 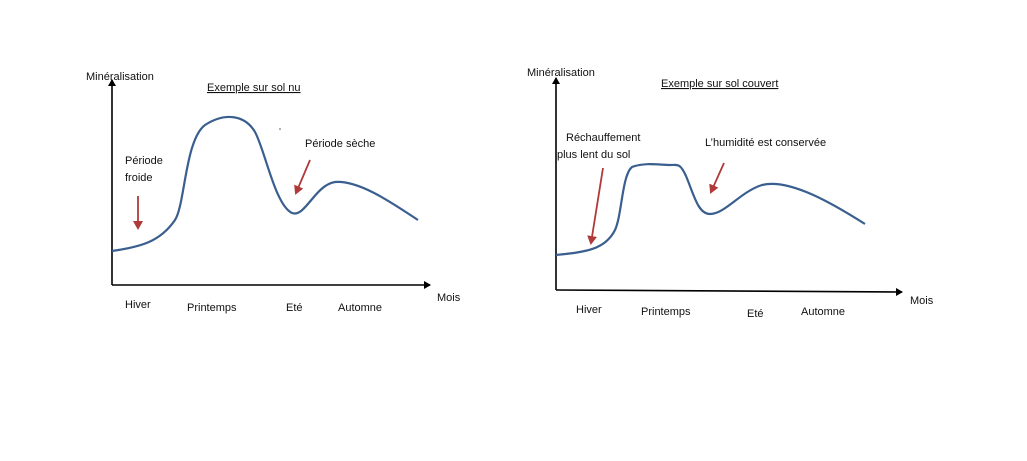 I want to click on annotation-humidity: L’humidité est conservée, so click(x=765, y=143).